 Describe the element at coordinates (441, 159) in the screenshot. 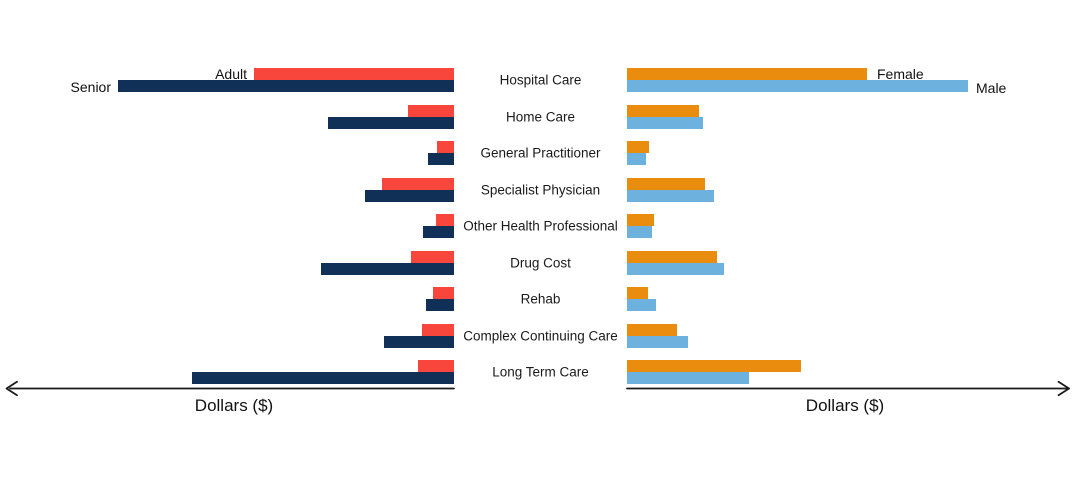

I see `bar-senior-general-practitioner` at that location.